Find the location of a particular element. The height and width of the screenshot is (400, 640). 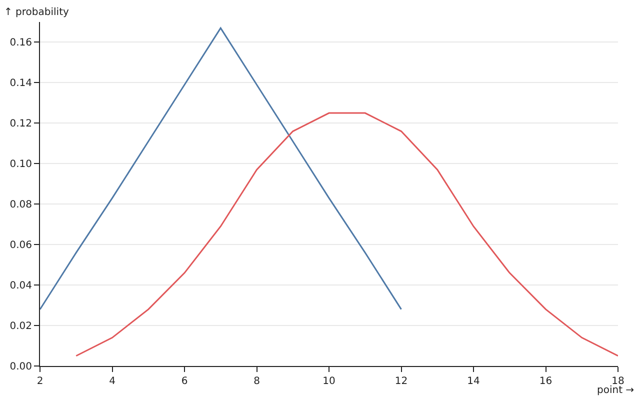

x-tick-label: 12 is located at coordinates (401, 381).